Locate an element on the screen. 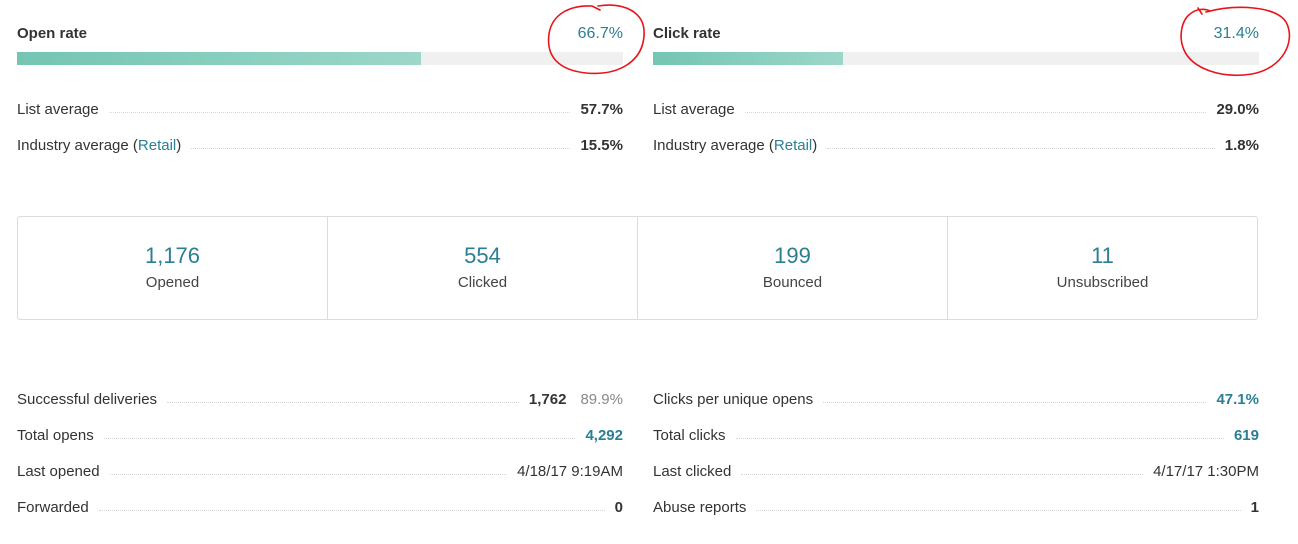 The width and height of the screenshot is (1298, 544). summary-unsubscribed: 11 Unsubscribed is located at coordinates (1102, 268).